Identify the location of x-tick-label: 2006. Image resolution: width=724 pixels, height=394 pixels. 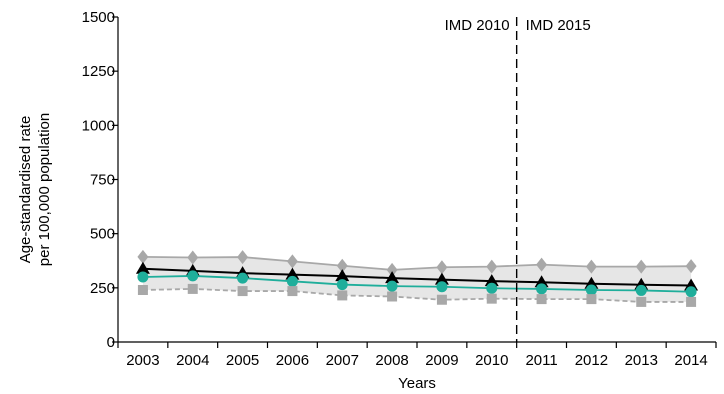
(292, 360).